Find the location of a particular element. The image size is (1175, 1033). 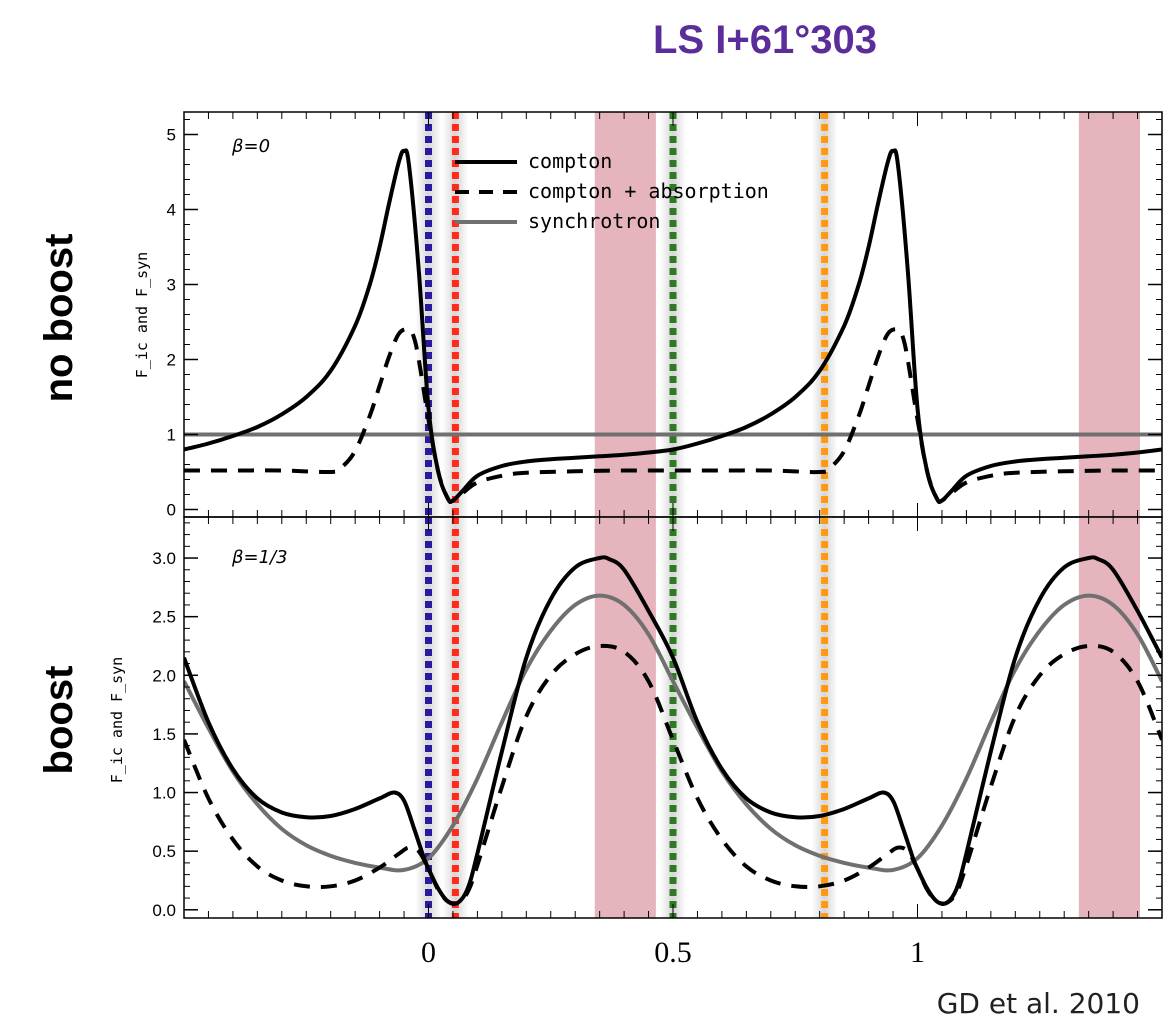

vertical-lines-bottom is located at coordinates (626, 717).